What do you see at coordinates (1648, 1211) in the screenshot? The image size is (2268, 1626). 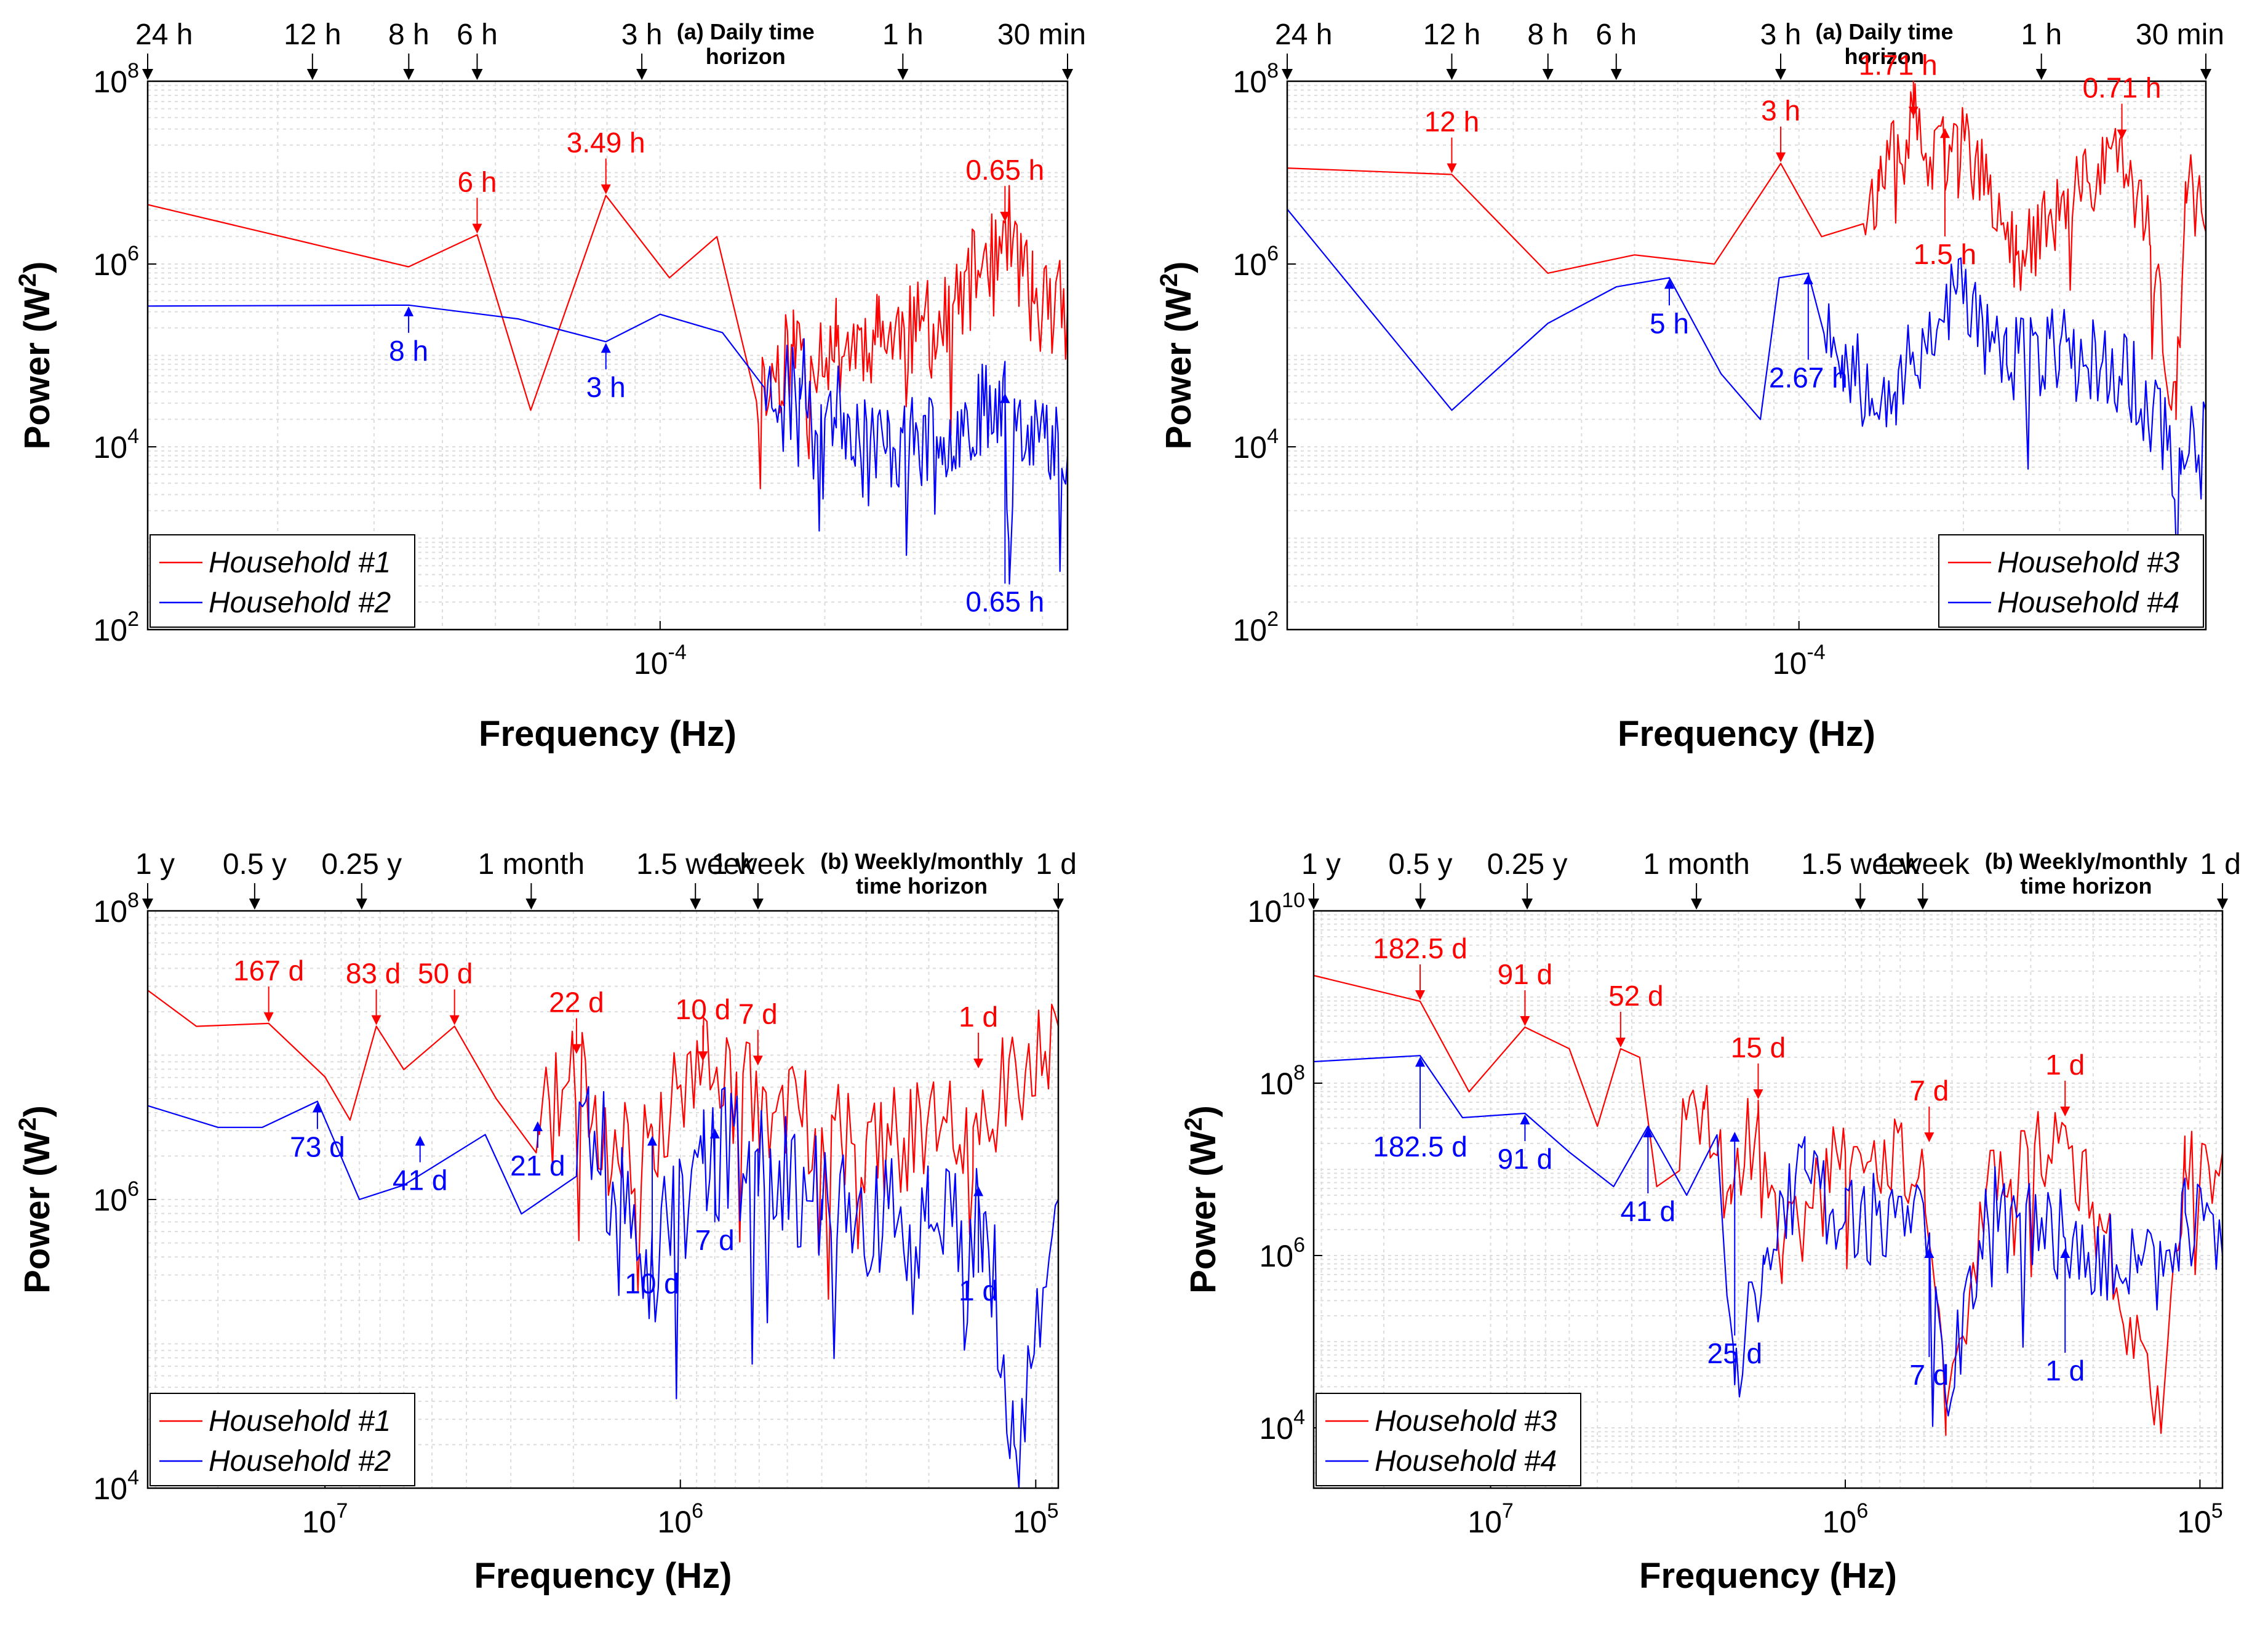 I see `annotation-label: 41 d` at bounding box center [1648, 1211].